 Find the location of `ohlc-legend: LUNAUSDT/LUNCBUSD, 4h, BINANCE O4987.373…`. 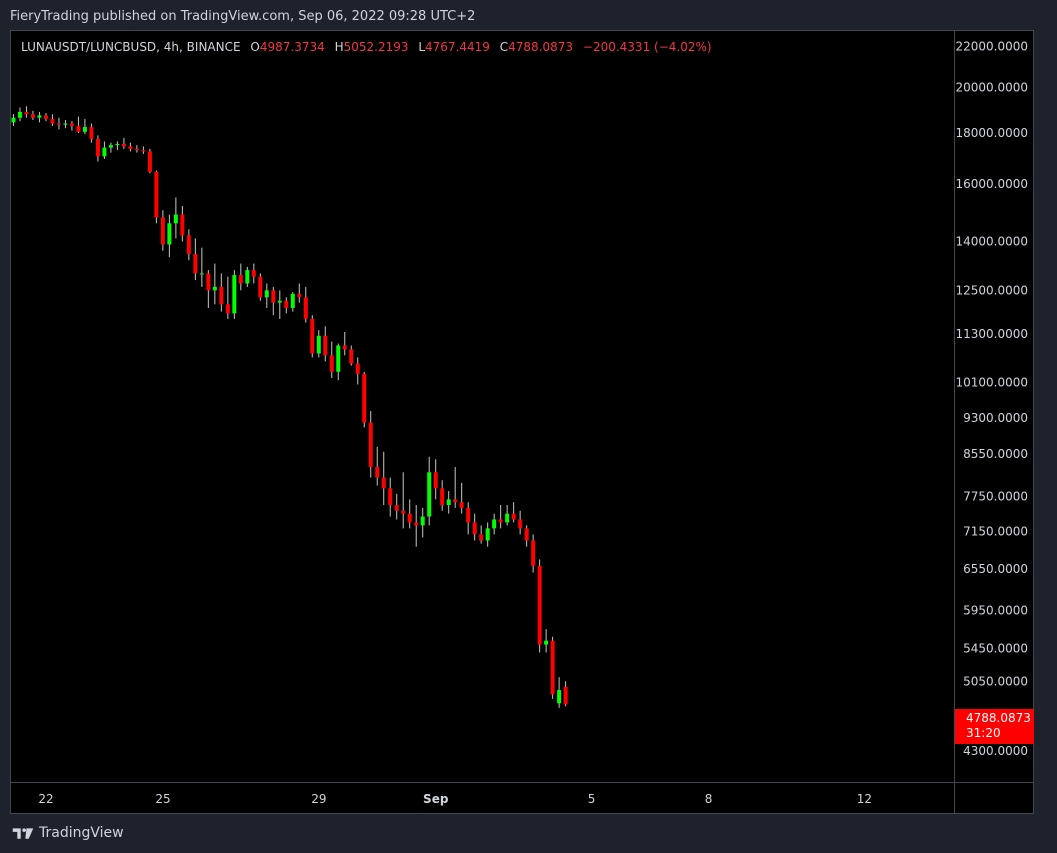

ohlc-legend: LUNAUSDT/LUNCBUSD, 4h, BINANCE O4987.373… is located at coordinates (366, 47).